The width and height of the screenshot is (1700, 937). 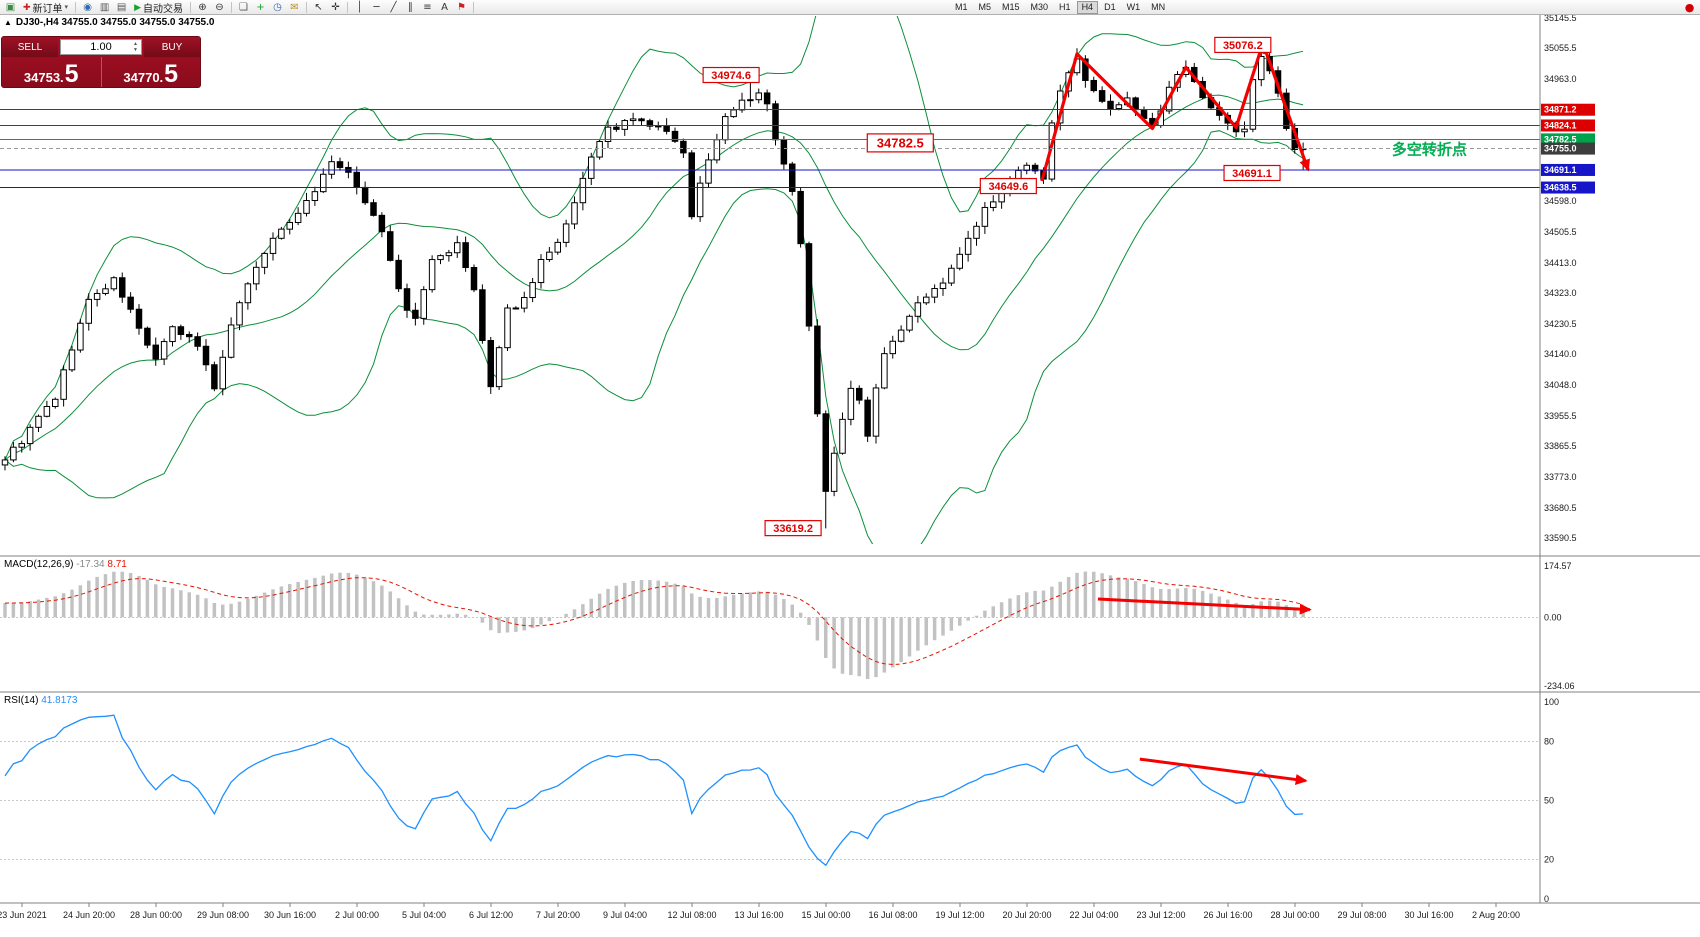 I want to click on new-order-button: ✚ 新订单 ▾, so click(x=45, y=8).